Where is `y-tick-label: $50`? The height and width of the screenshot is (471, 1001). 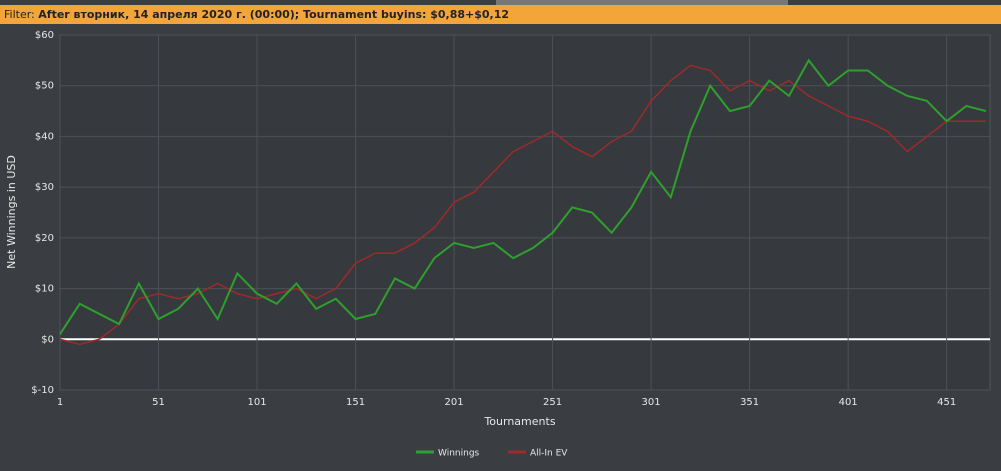 y-tick-label: $50 is located at coordinates (44, 86).